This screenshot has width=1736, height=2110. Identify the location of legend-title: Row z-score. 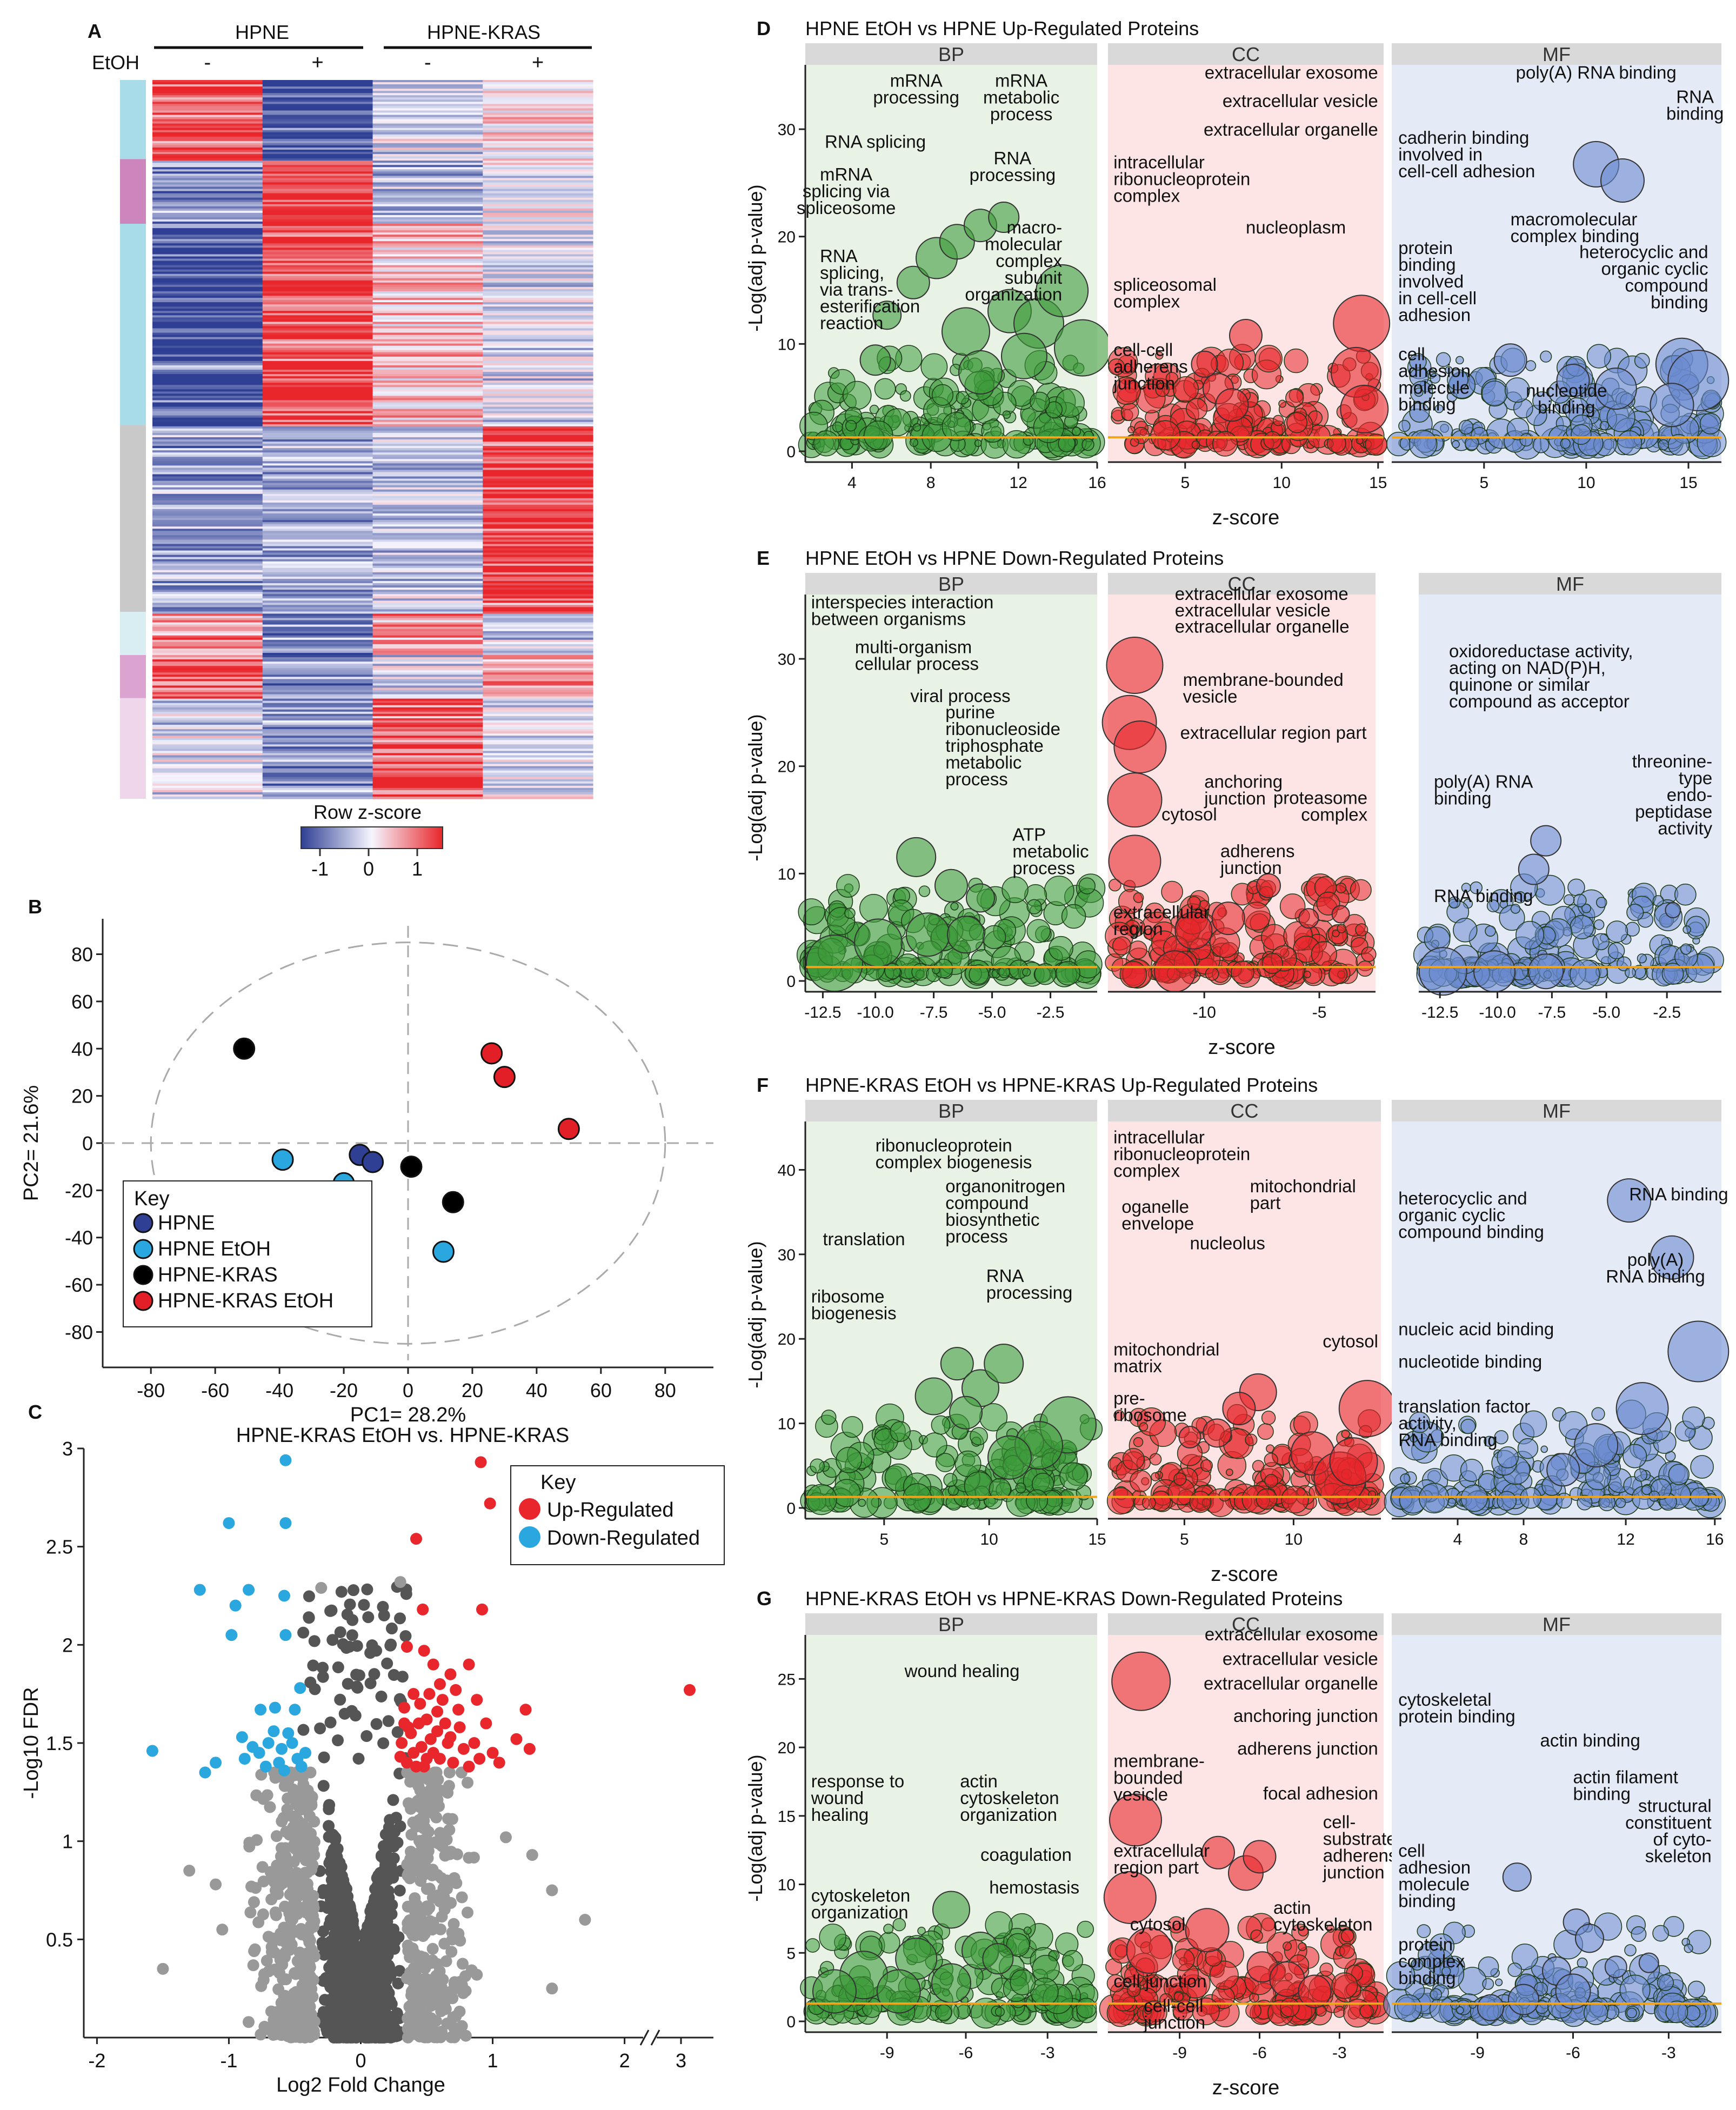
(368, 812).